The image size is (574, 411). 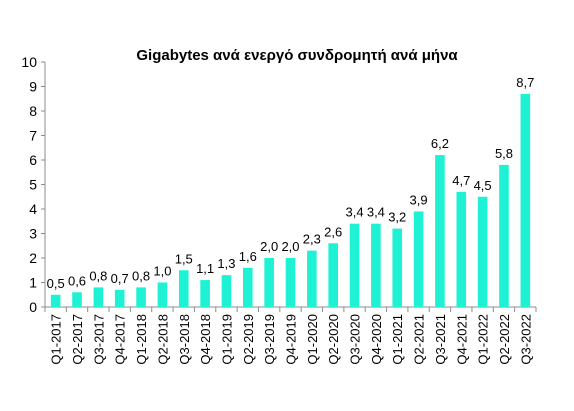 What do you see at coordinates (504, 339) in the screenshot?
I see `x-tick-label: Q2-2022` at bounding box center [504, 339].